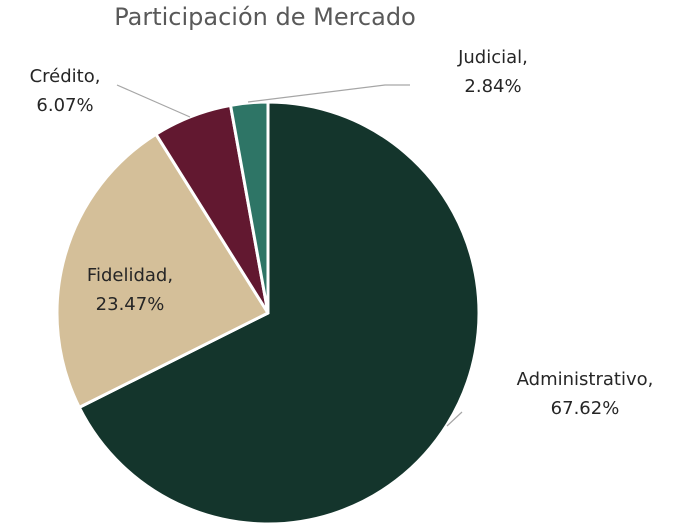 The image size is (692, 525). I want to click on value-label: 2.84%, so click(492, 86).